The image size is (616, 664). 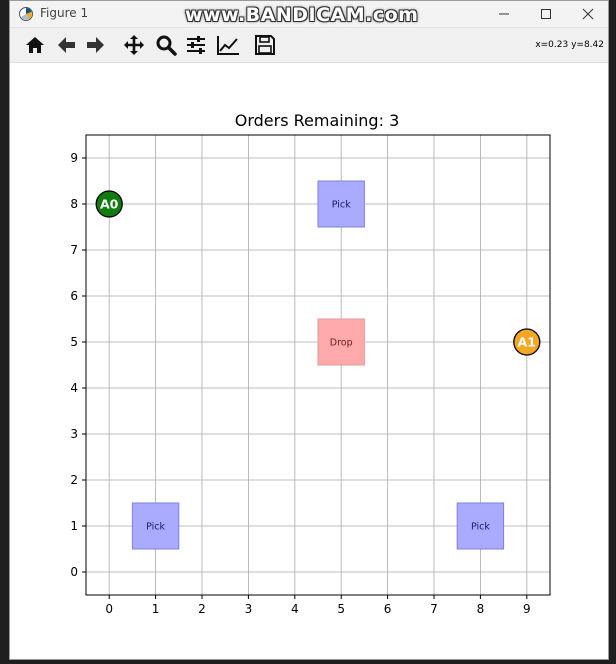 I want to click on maximize-icon, so click(x=546, y=14).